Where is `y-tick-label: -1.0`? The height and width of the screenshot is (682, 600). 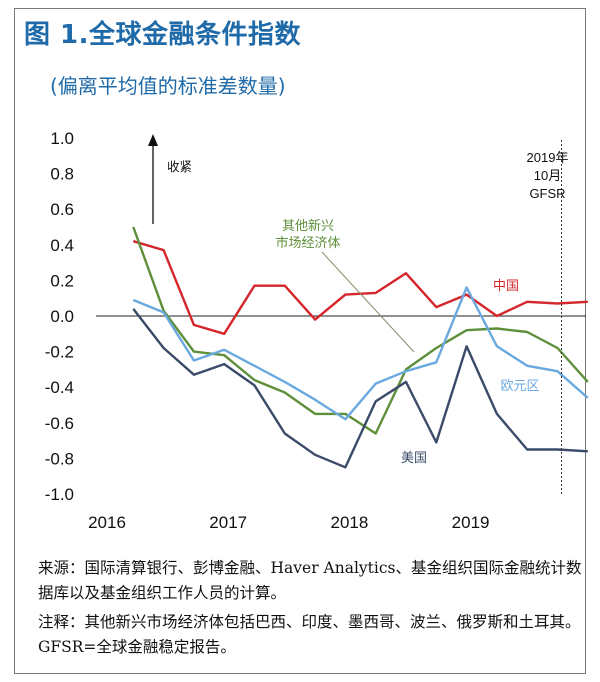 y-tick-label: -1.0 is located at coordinates (59, 494).